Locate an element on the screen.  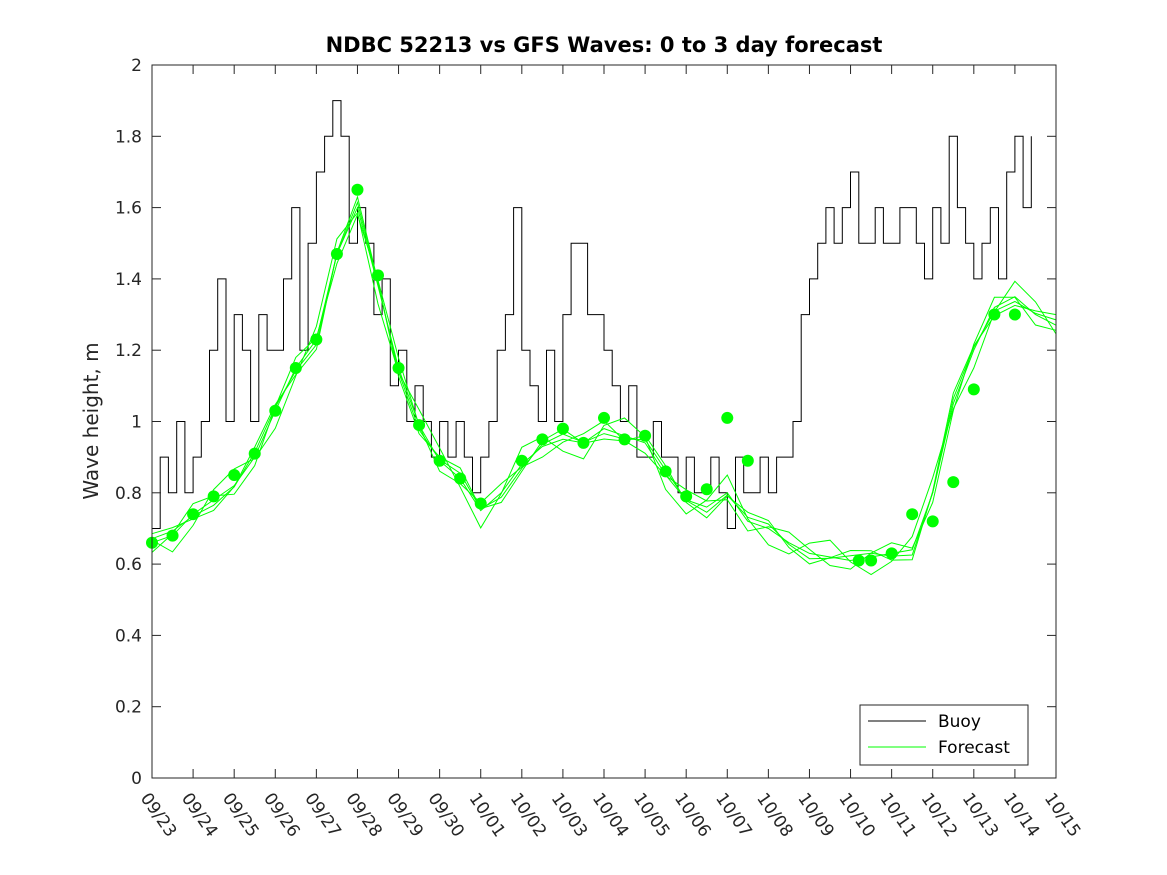
legend-box is located at coordinates (944, 735).